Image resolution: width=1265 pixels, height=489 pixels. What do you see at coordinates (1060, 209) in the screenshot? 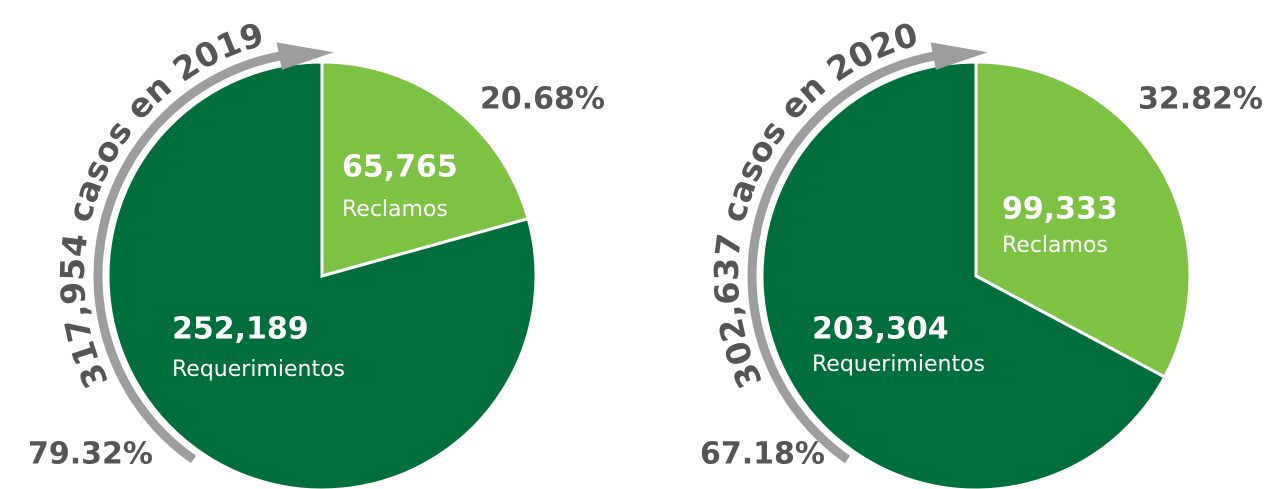
I see `value-label: 99,333` at bounding box center [1060, 209].